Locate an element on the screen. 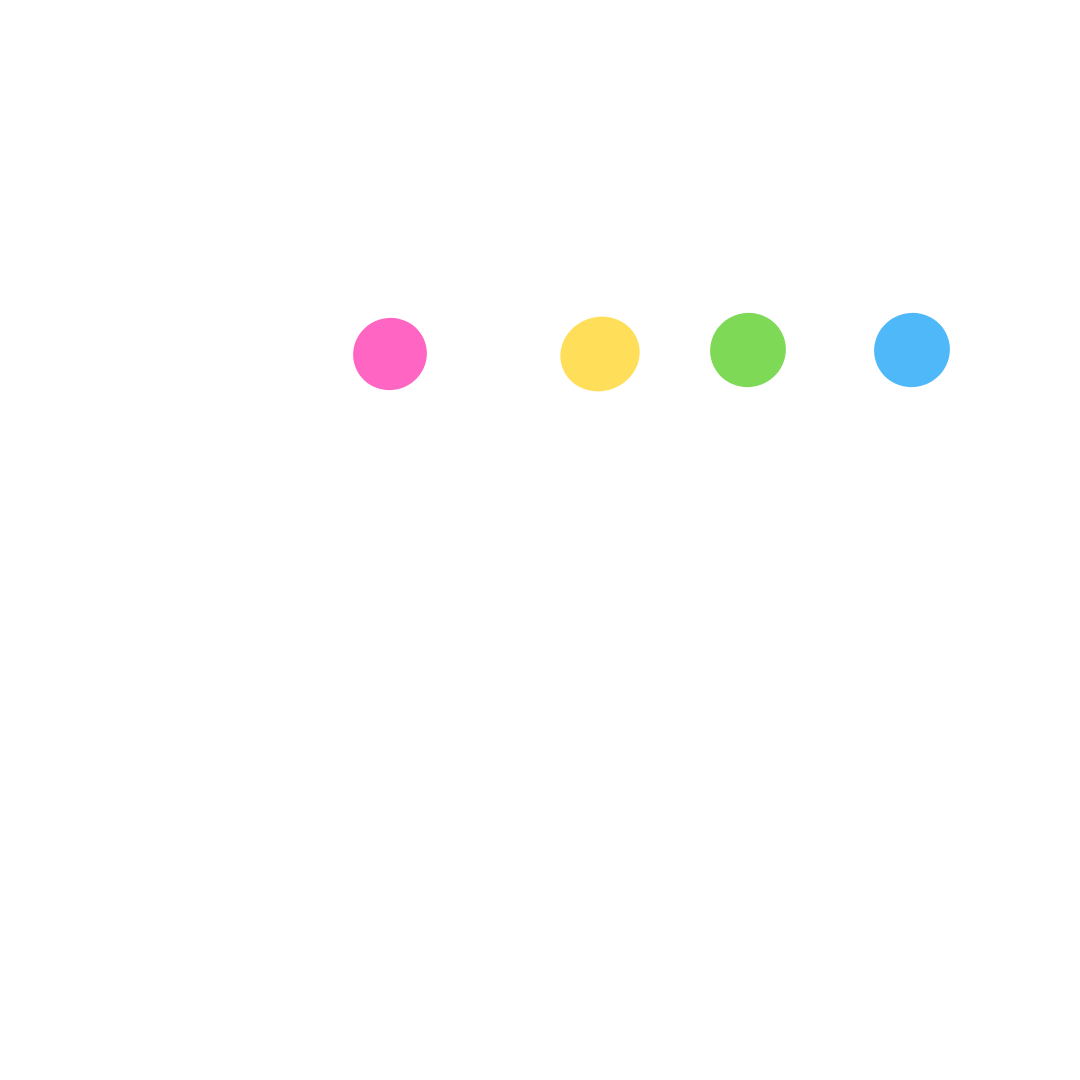 This screenshot has height=1080, width=1080. green-dot is located at coordinates (748, 350).